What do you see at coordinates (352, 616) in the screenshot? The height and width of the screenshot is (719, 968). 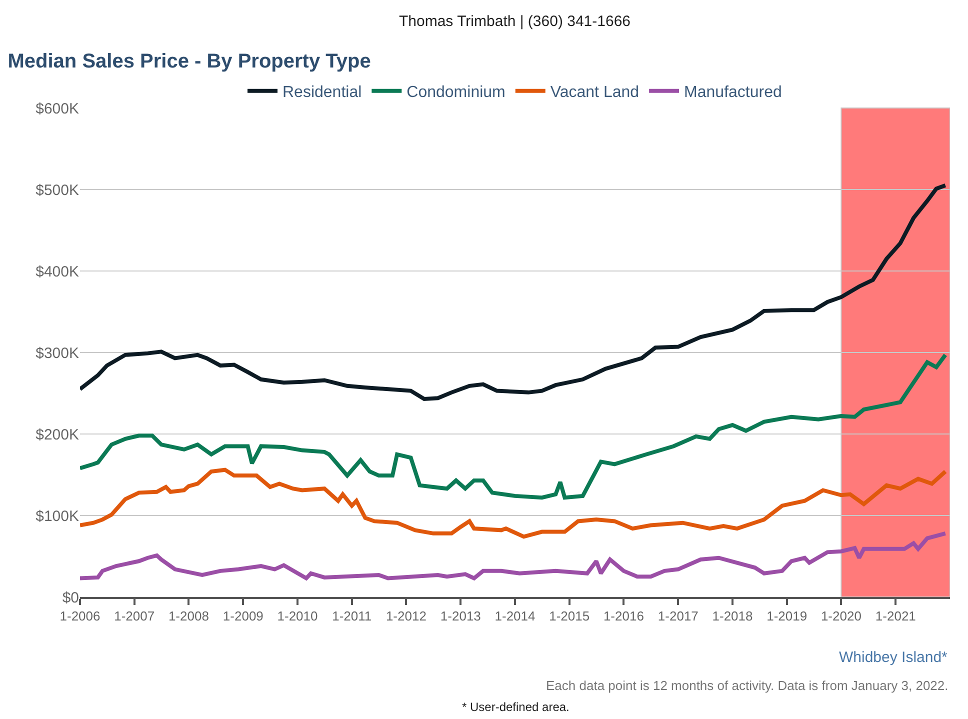 I see `x-tick-label: 1-2011` at bounding box center [352, 616].